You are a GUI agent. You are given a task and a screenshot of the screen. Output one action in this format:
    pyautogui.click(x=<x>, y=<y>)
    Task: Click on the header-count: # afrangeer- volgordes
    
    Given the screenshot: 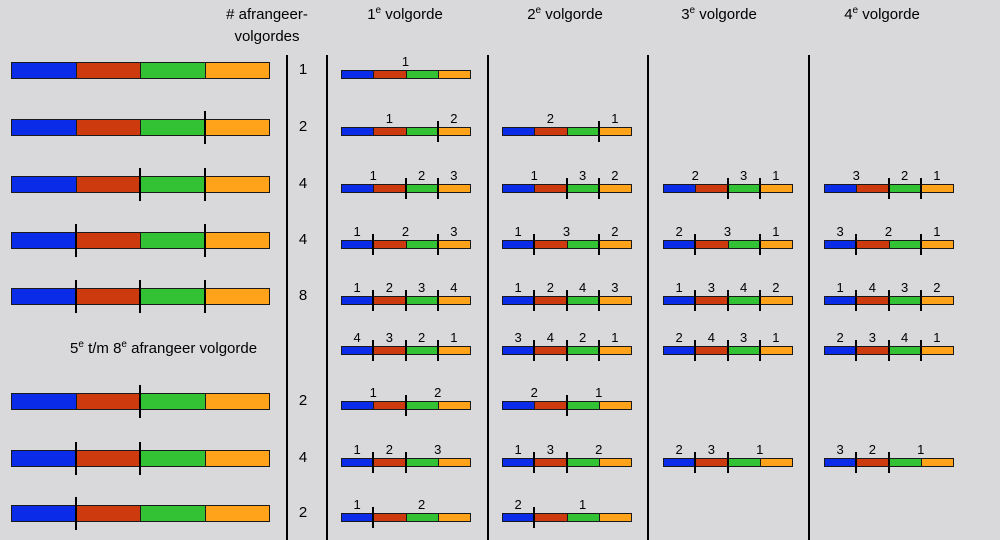 What is the action you would take?
    pyautogui.click(x=267, y=26)
    